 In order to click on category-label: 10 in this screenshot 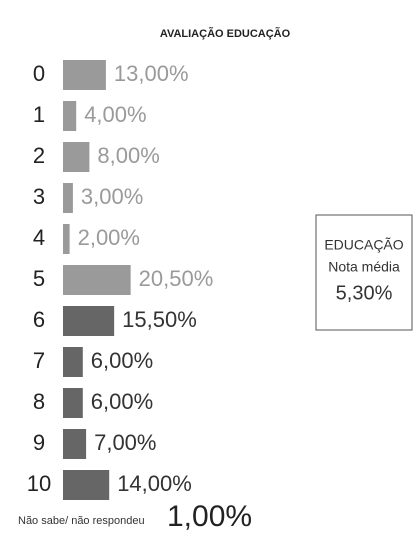, I will do `click(39, 483)`.